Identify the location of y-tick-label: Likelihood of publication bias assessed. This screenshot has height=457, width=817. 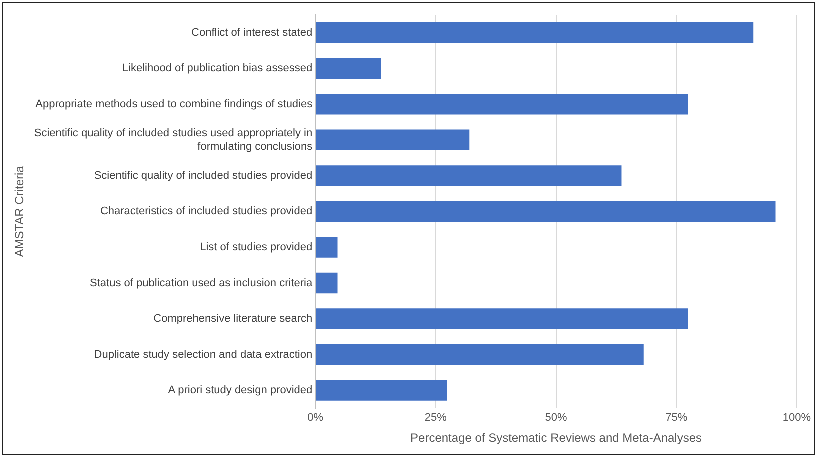
(217, 68).